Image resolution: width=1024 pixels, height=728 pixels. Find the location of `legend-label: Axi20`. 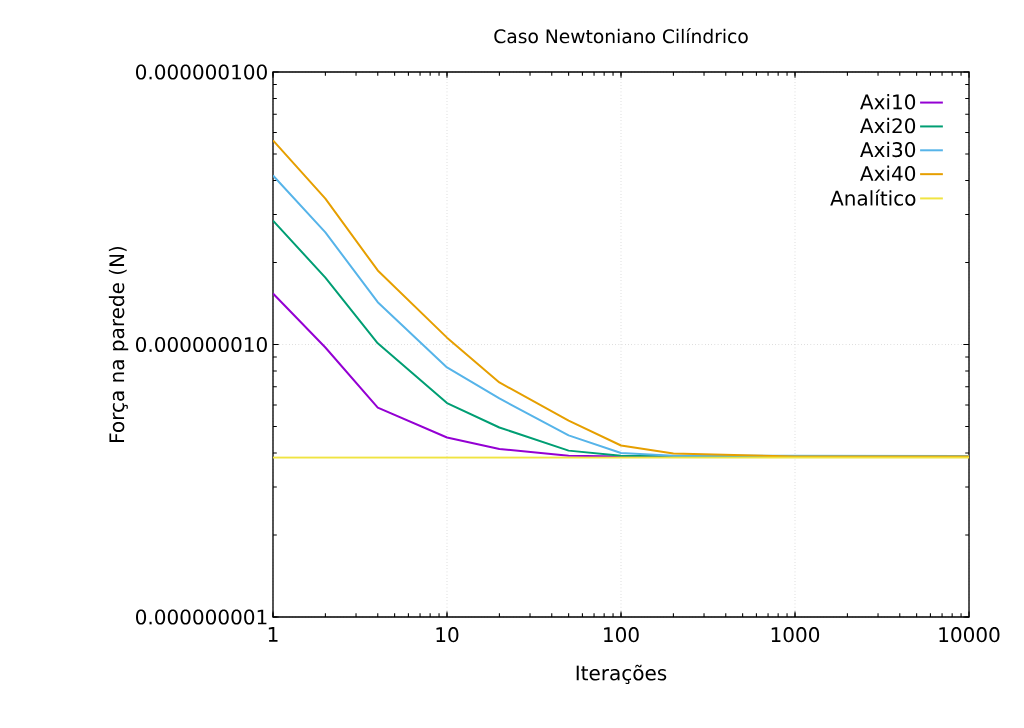

legend-label: Axi20 is located at coordinates (888, 125).